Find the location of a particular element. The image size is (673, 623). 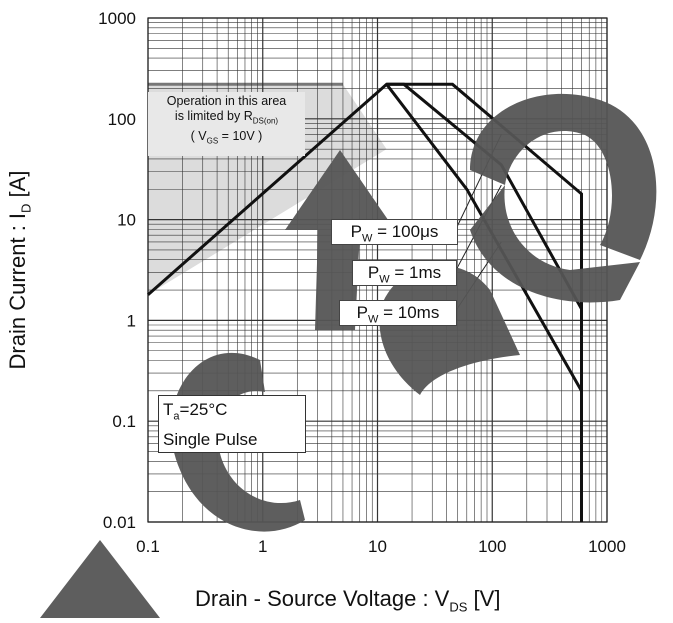

y-tick-label: 1000 is located at coordinates (117, 18).